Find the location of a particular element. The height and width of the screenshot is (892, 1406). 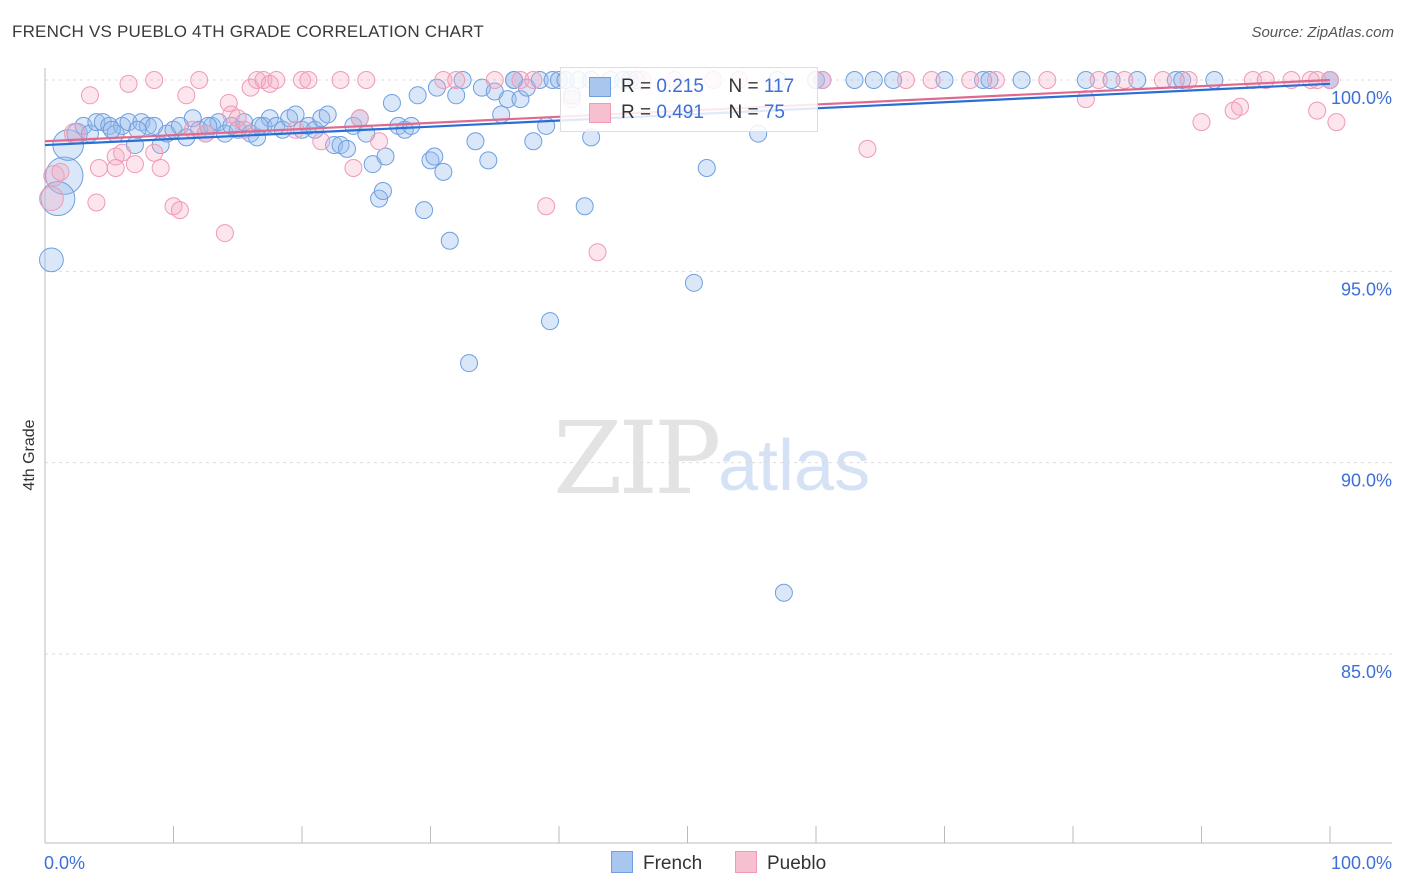

y-tick-label: 90.0% is located at coordinates (1366, 481).